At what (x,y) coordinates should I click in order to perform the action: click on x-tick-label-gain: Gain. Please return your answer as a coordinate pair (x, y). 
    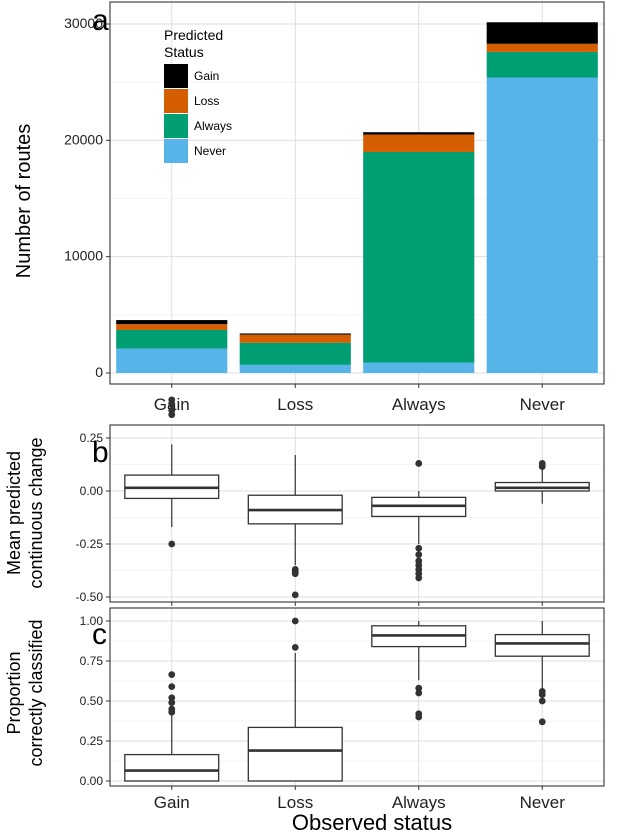
    Looking at the image, I should click on (172, 802).